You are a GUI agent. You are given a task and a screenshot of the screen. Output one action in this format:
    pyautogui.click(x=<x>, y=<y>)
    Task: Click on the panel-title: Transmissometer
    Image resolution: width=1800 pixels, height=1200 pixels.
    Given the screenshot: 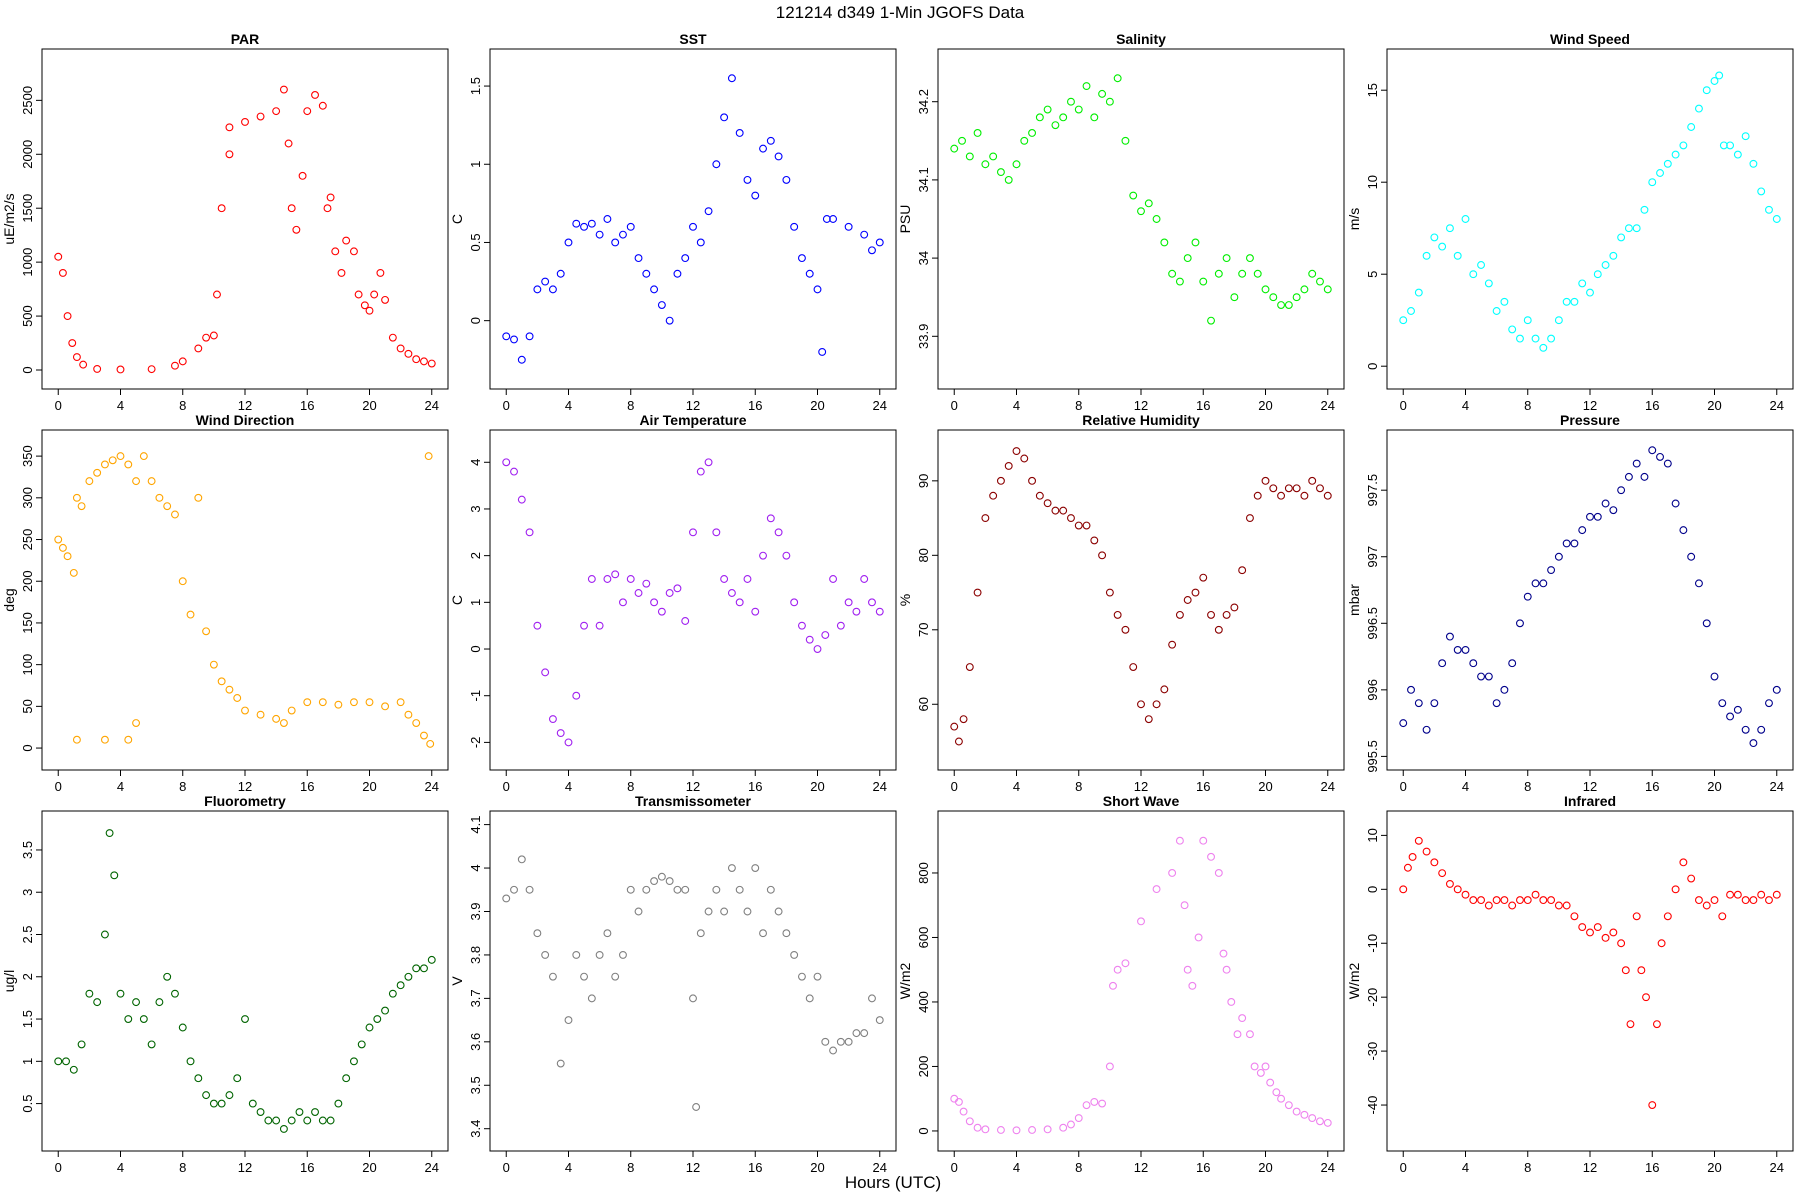 What is the action you would take?
    pyautogui.click(x=693, y=801)
    